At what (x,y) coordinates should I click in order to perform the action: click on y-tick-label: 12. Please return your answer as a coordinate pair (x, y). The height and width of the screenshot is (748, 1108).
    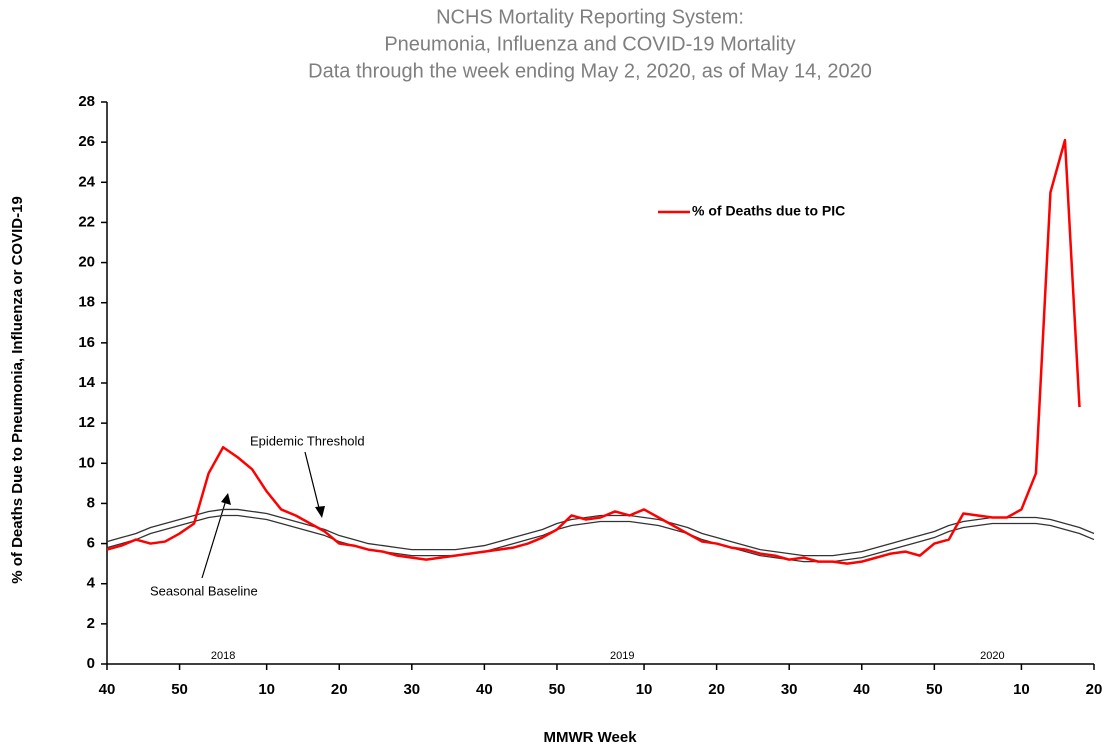
    Looking at the image, I should click on (86, 422).